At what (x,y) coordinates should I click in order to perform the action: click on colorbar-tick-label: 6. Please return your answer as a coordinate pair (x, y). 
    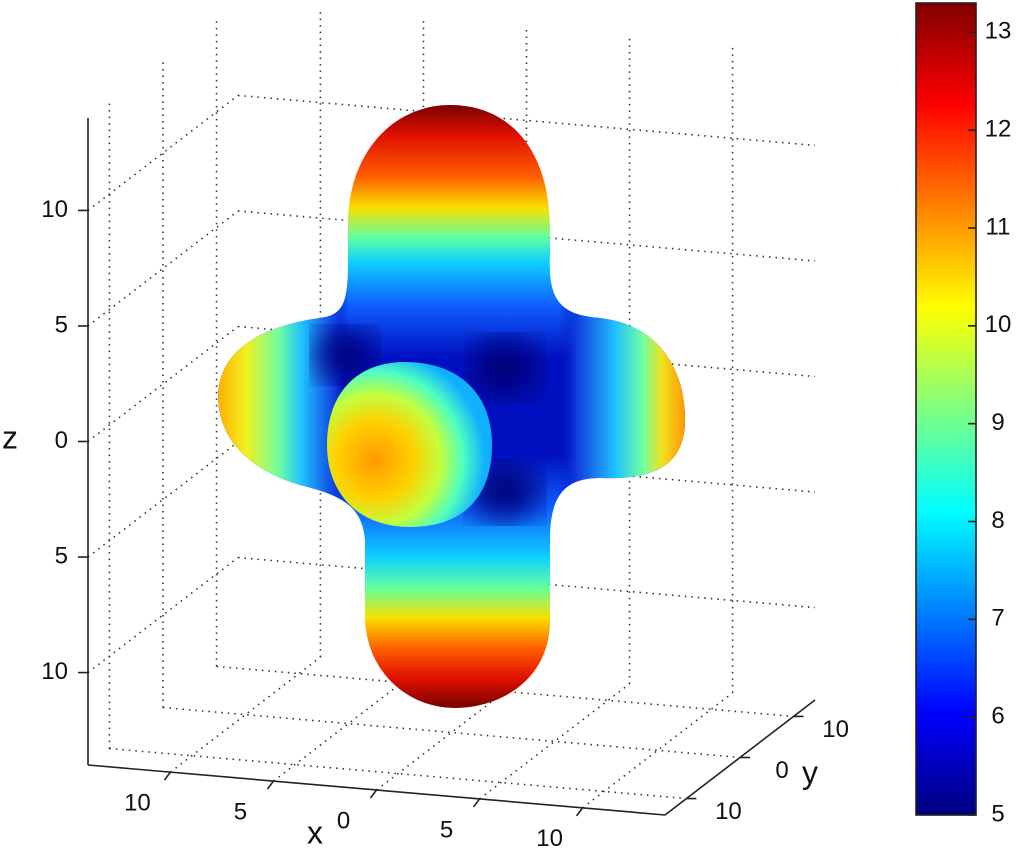
    Looking at the image, I should click on (997, 716).